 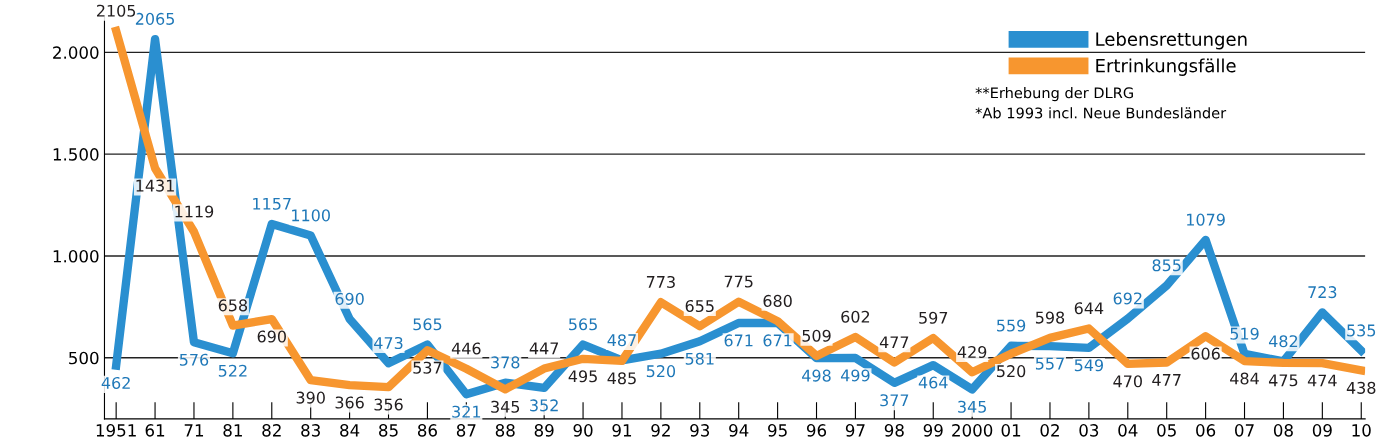 What do you see at coordinates (544, 348) in the screenshot?
I see `data-label: 447` at bounding box center [544, 348].